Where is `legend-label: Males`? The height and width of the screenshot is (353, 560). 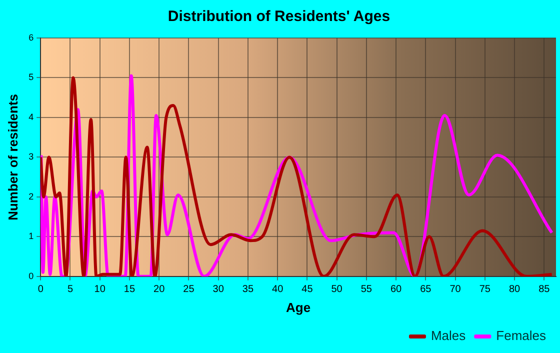
legend-label: Males is located at coordinates (448, 336).